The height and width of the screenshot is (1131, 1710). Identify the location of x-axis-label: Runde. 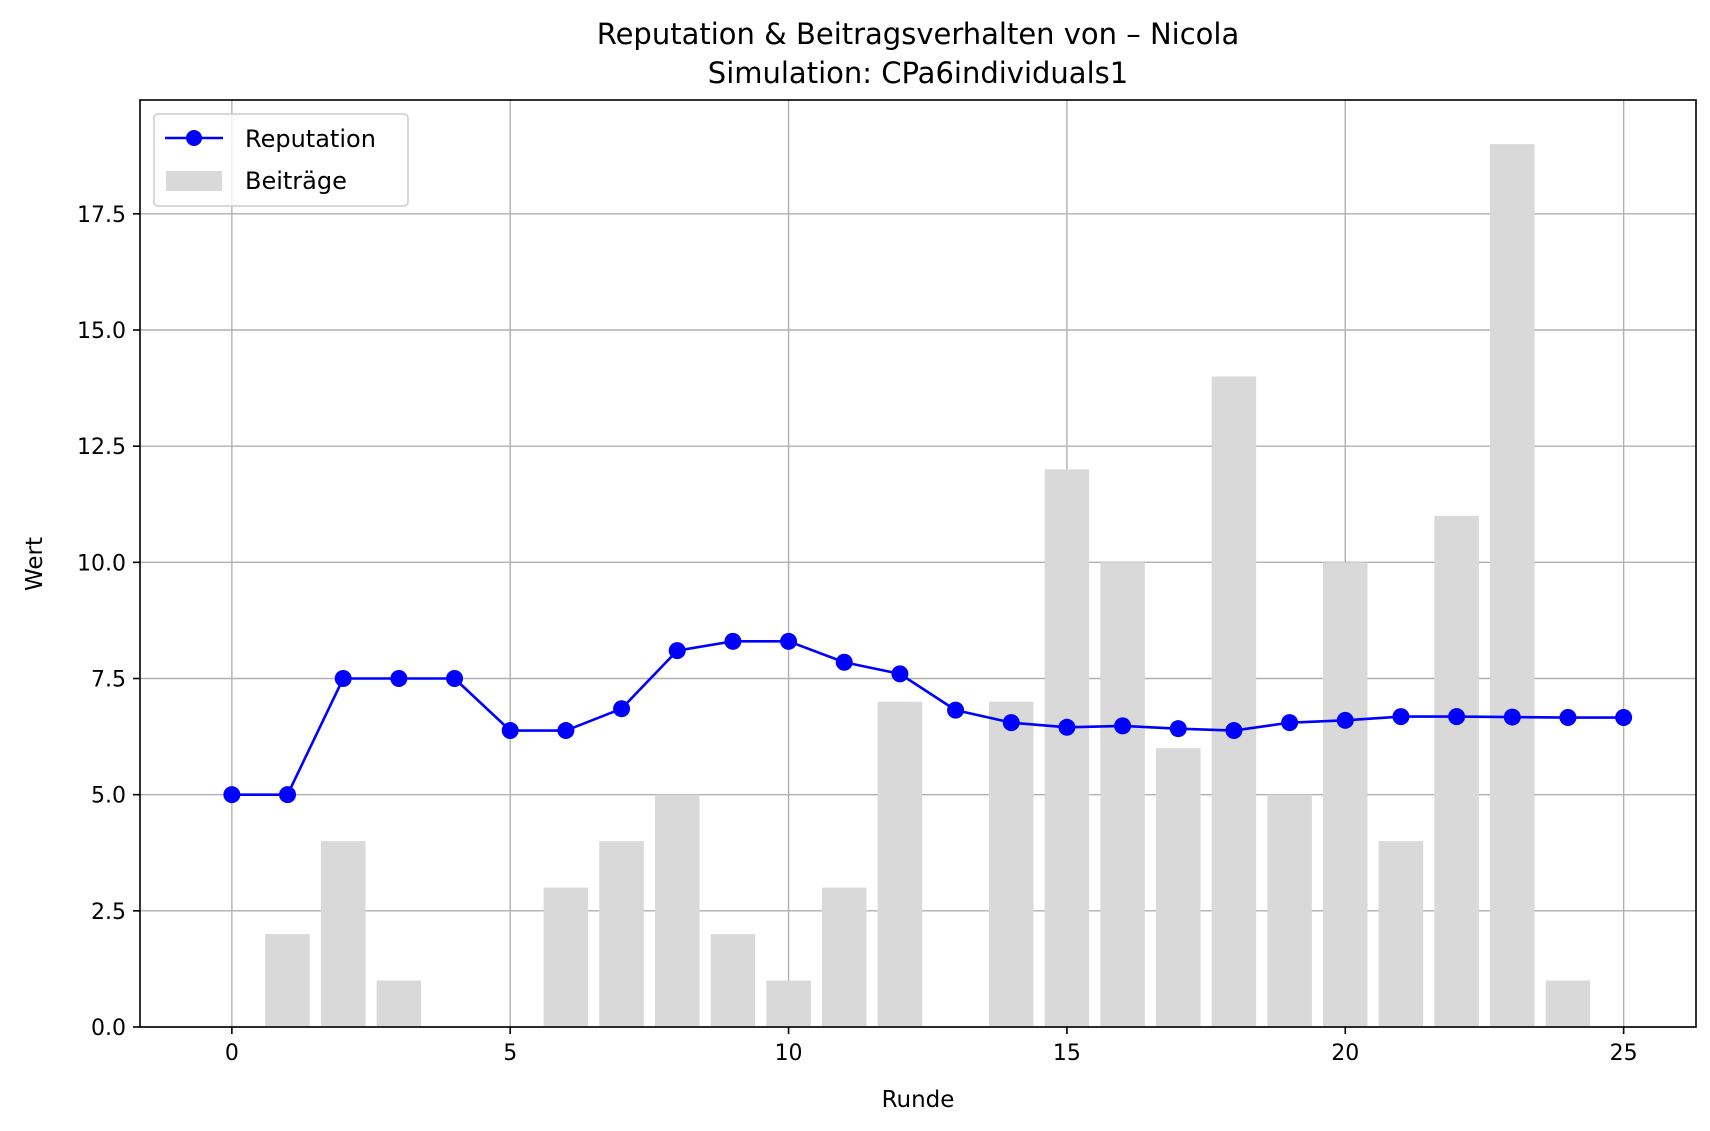
(918, 1100).